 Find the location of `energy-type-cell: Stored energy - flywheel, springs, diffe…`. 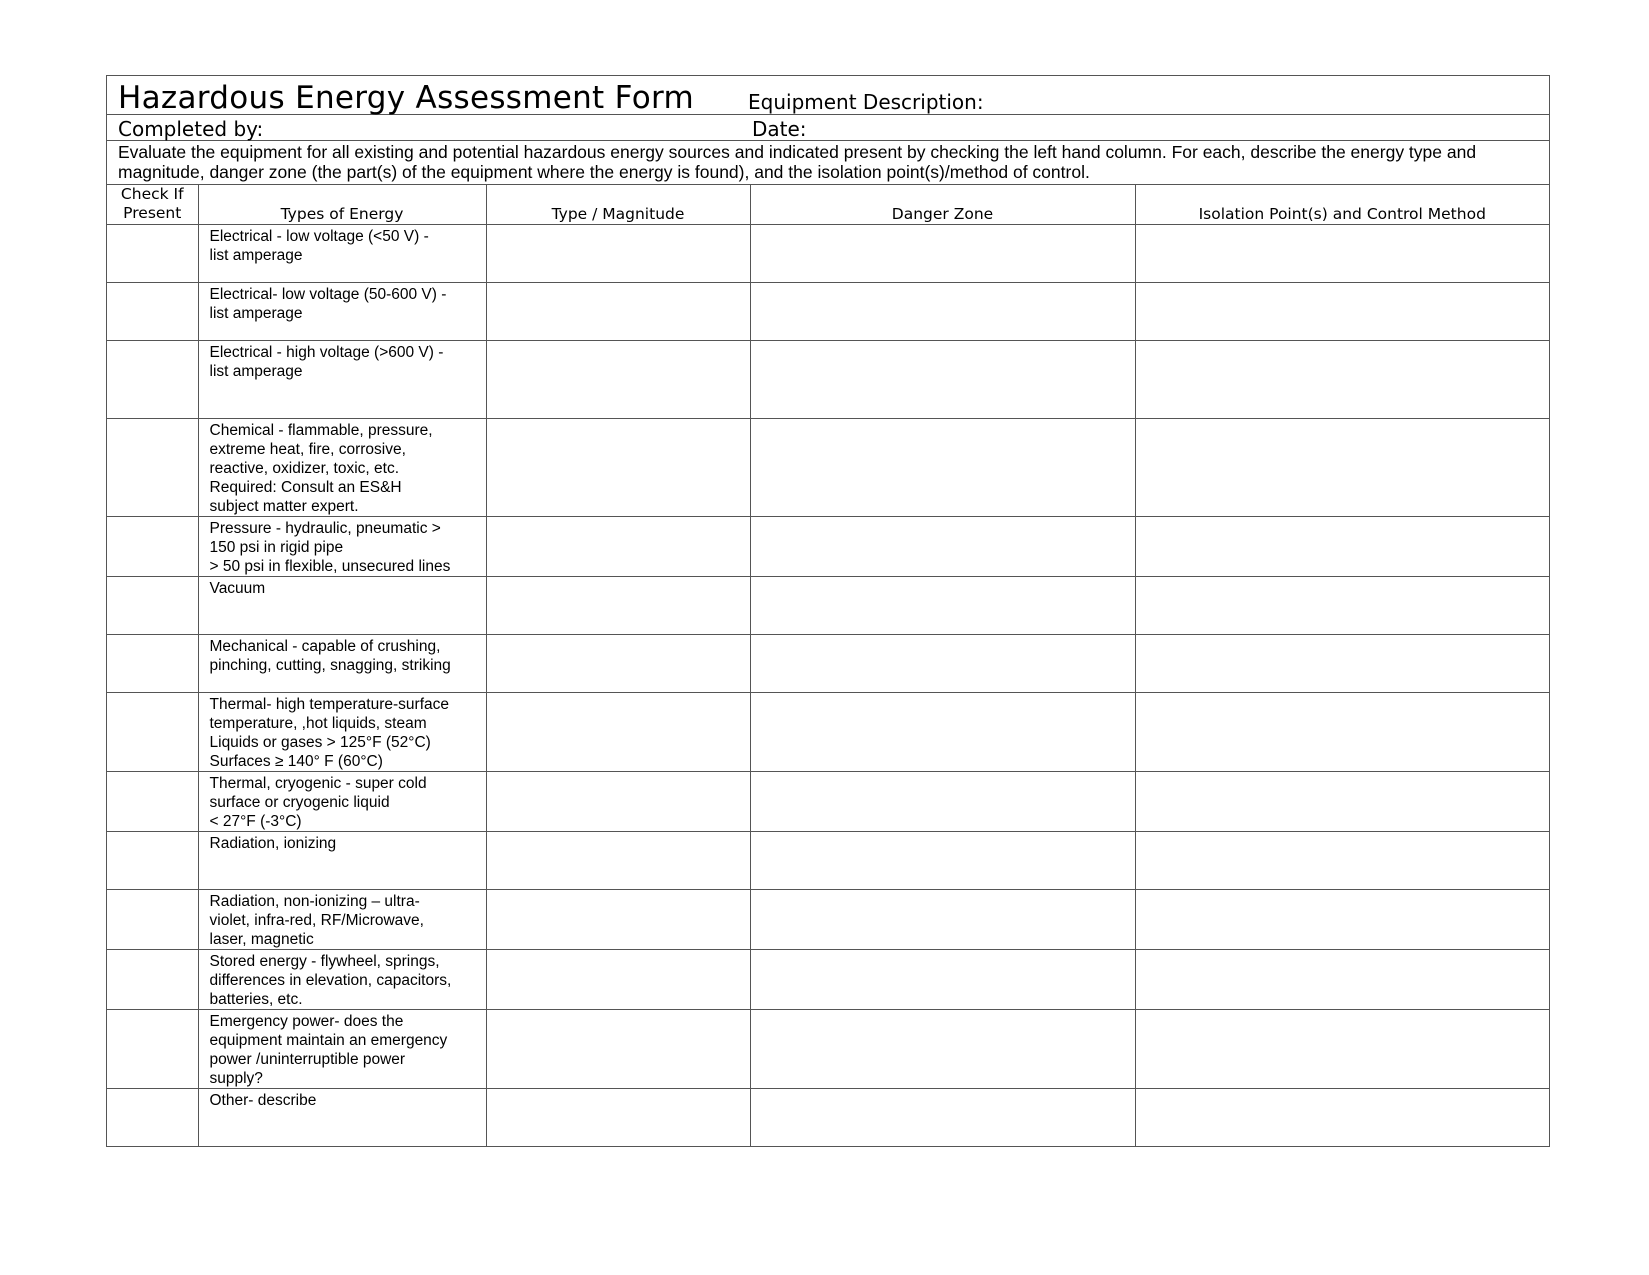

energy-type-cell: Stored energy - flywheel, springs, diffe… is located at coordinates (342, 979).